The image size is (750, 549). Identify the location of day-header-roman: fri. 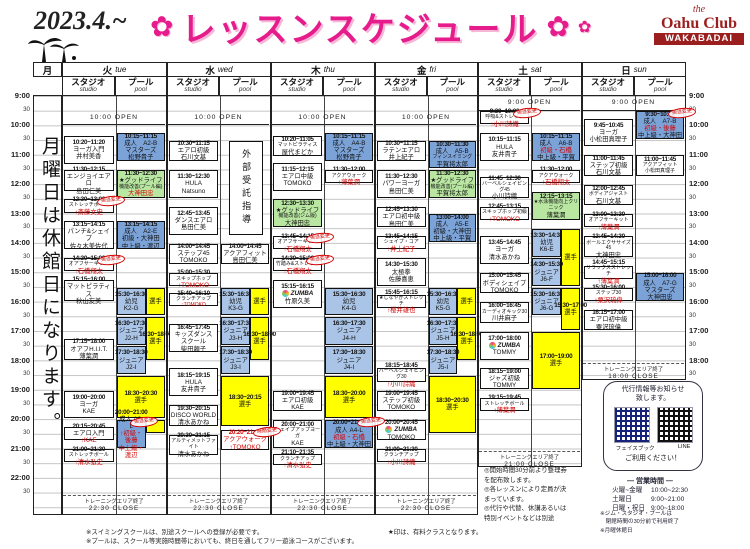
(433, 69).